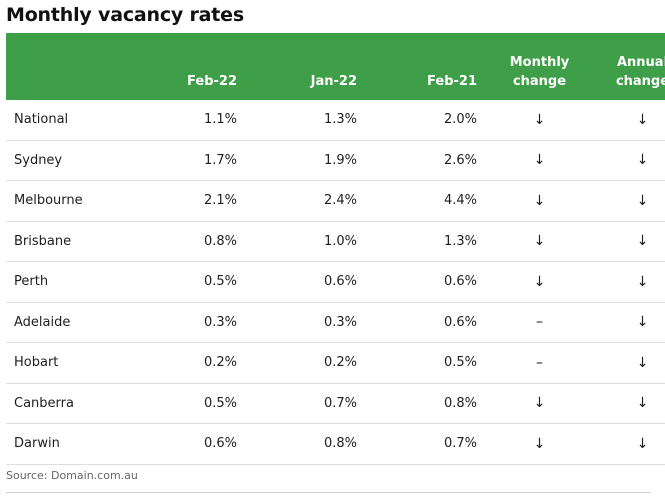 The image size is (665, 498). Describe the element at coordinates (308, 241) in the screenshot. I see `jan22-cell: 1.0%` at that location.